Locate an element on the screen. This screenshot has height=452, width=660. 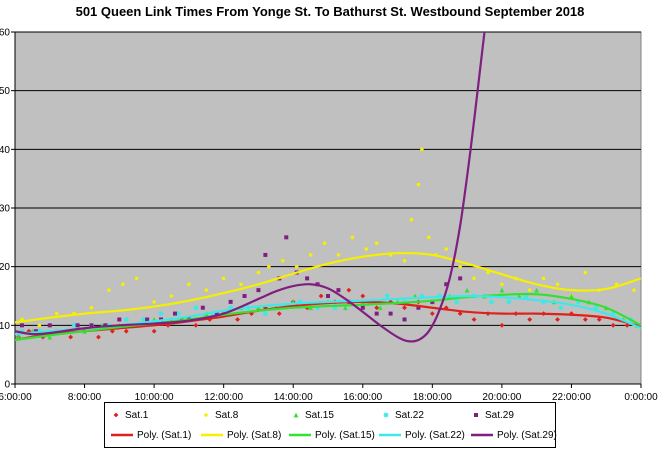
legend-item-sat-15: Sat.15 is located at coordinates (312, 415).